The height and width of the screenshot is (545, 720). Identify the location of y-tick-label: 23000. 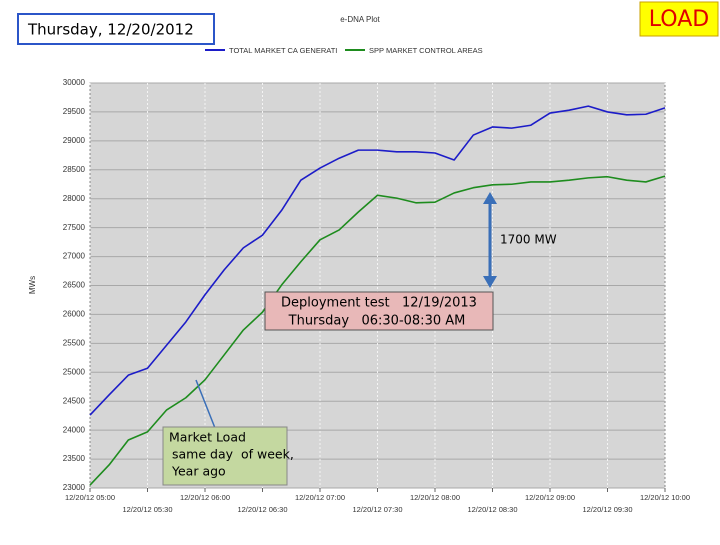
(74, 487).